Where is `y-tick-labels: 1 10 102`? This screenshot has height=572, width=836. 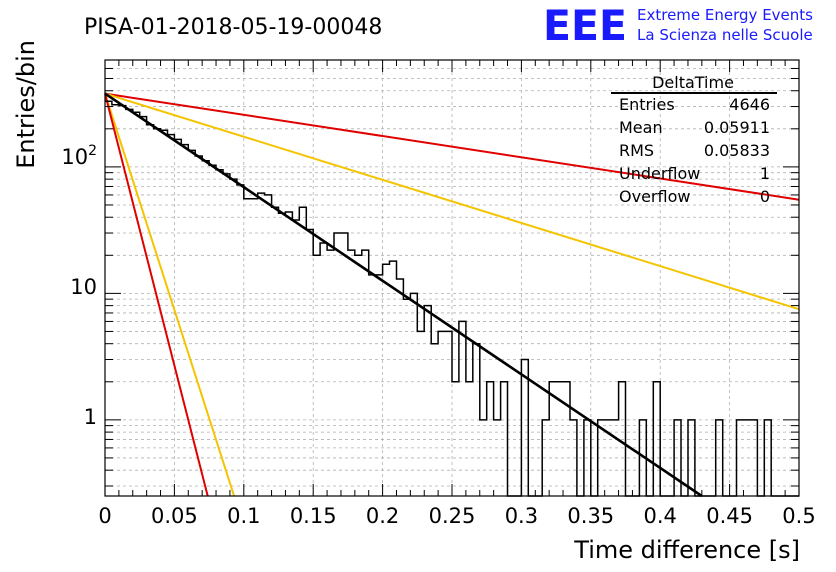 y-tick-labels: 1 10 102 is located at coordinates (79, 286).